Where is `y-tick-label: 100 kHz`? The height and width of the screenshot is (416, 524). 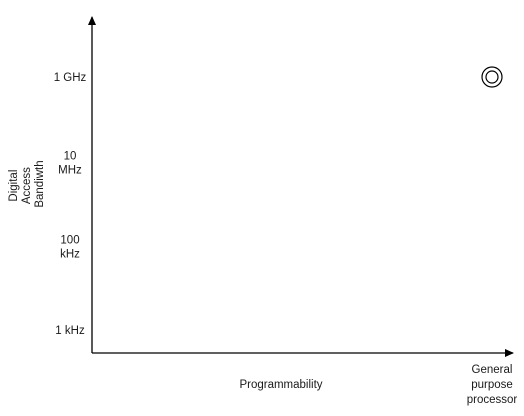 y-tick-label: 100 kHz is located at coordinates (70, 248).